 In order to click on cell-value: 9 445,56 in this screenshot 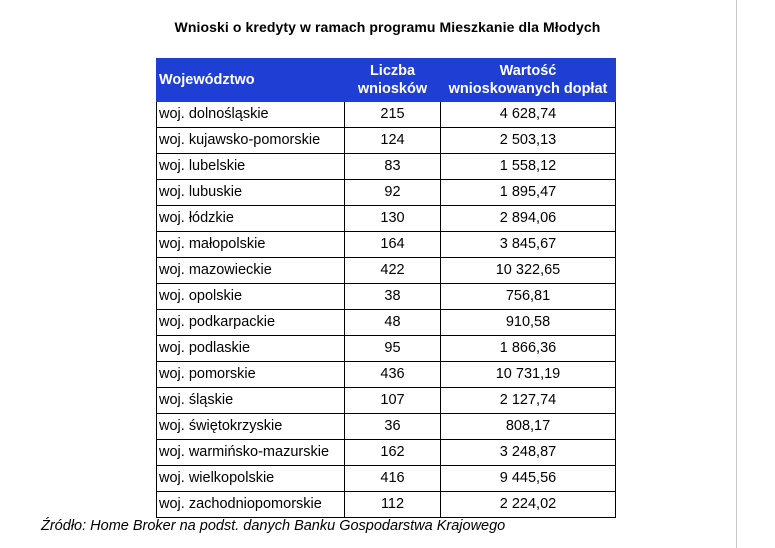, I will do `click(528, 478)`.